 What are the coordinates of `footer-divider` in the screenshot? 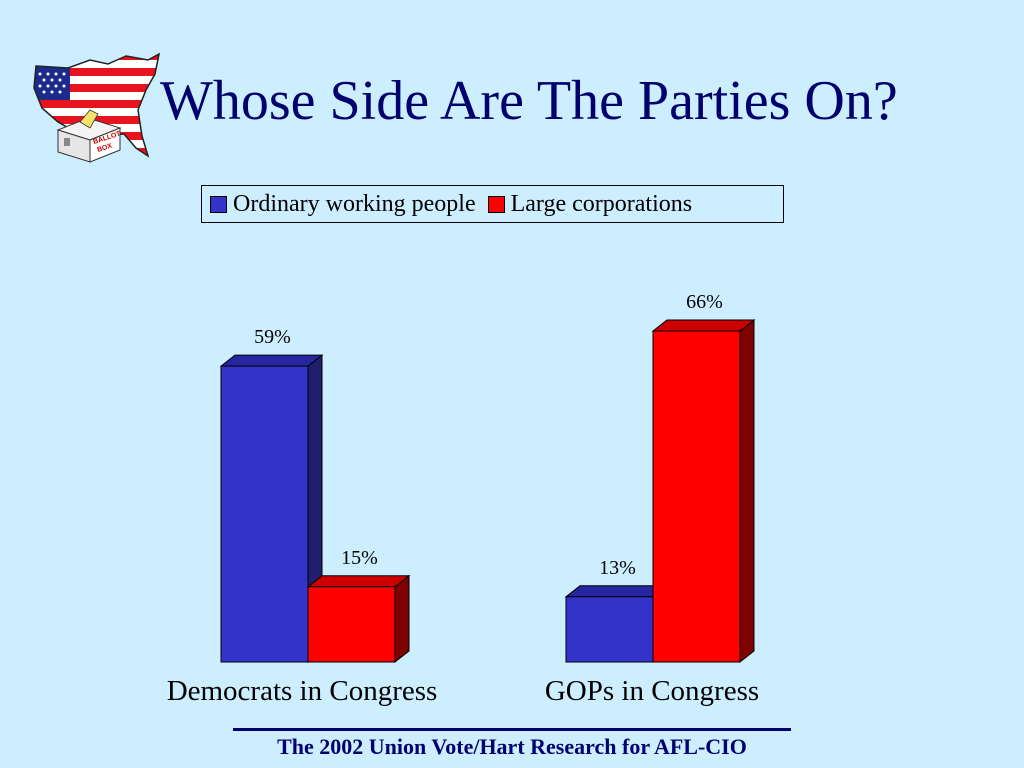 It's located at (512, 729).